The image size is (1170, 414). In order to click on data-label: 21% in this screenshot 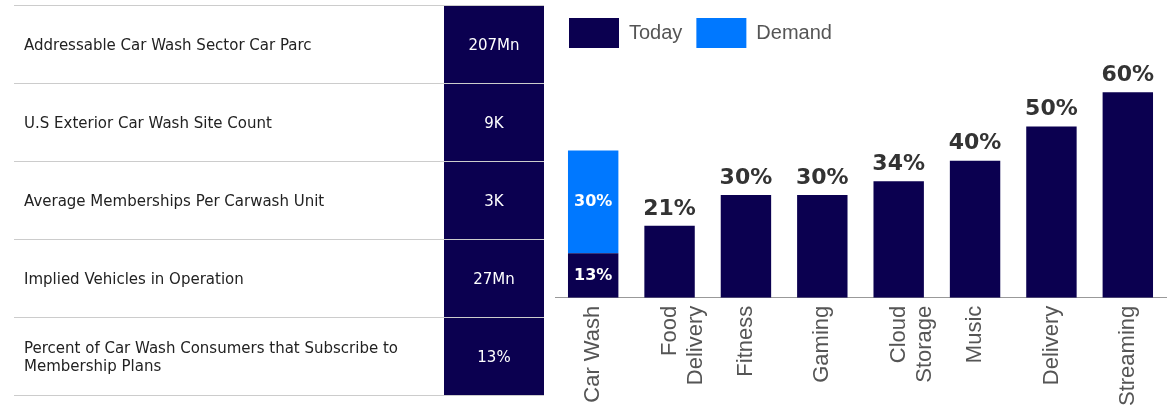, I will do `click(669, 207)`.